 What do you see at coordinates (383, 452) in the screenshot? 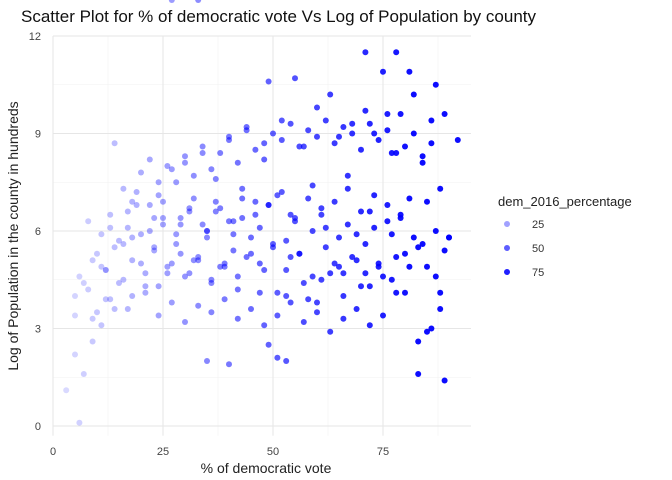
I see `x-tick-label: 75` at bounding box center [383, 452].